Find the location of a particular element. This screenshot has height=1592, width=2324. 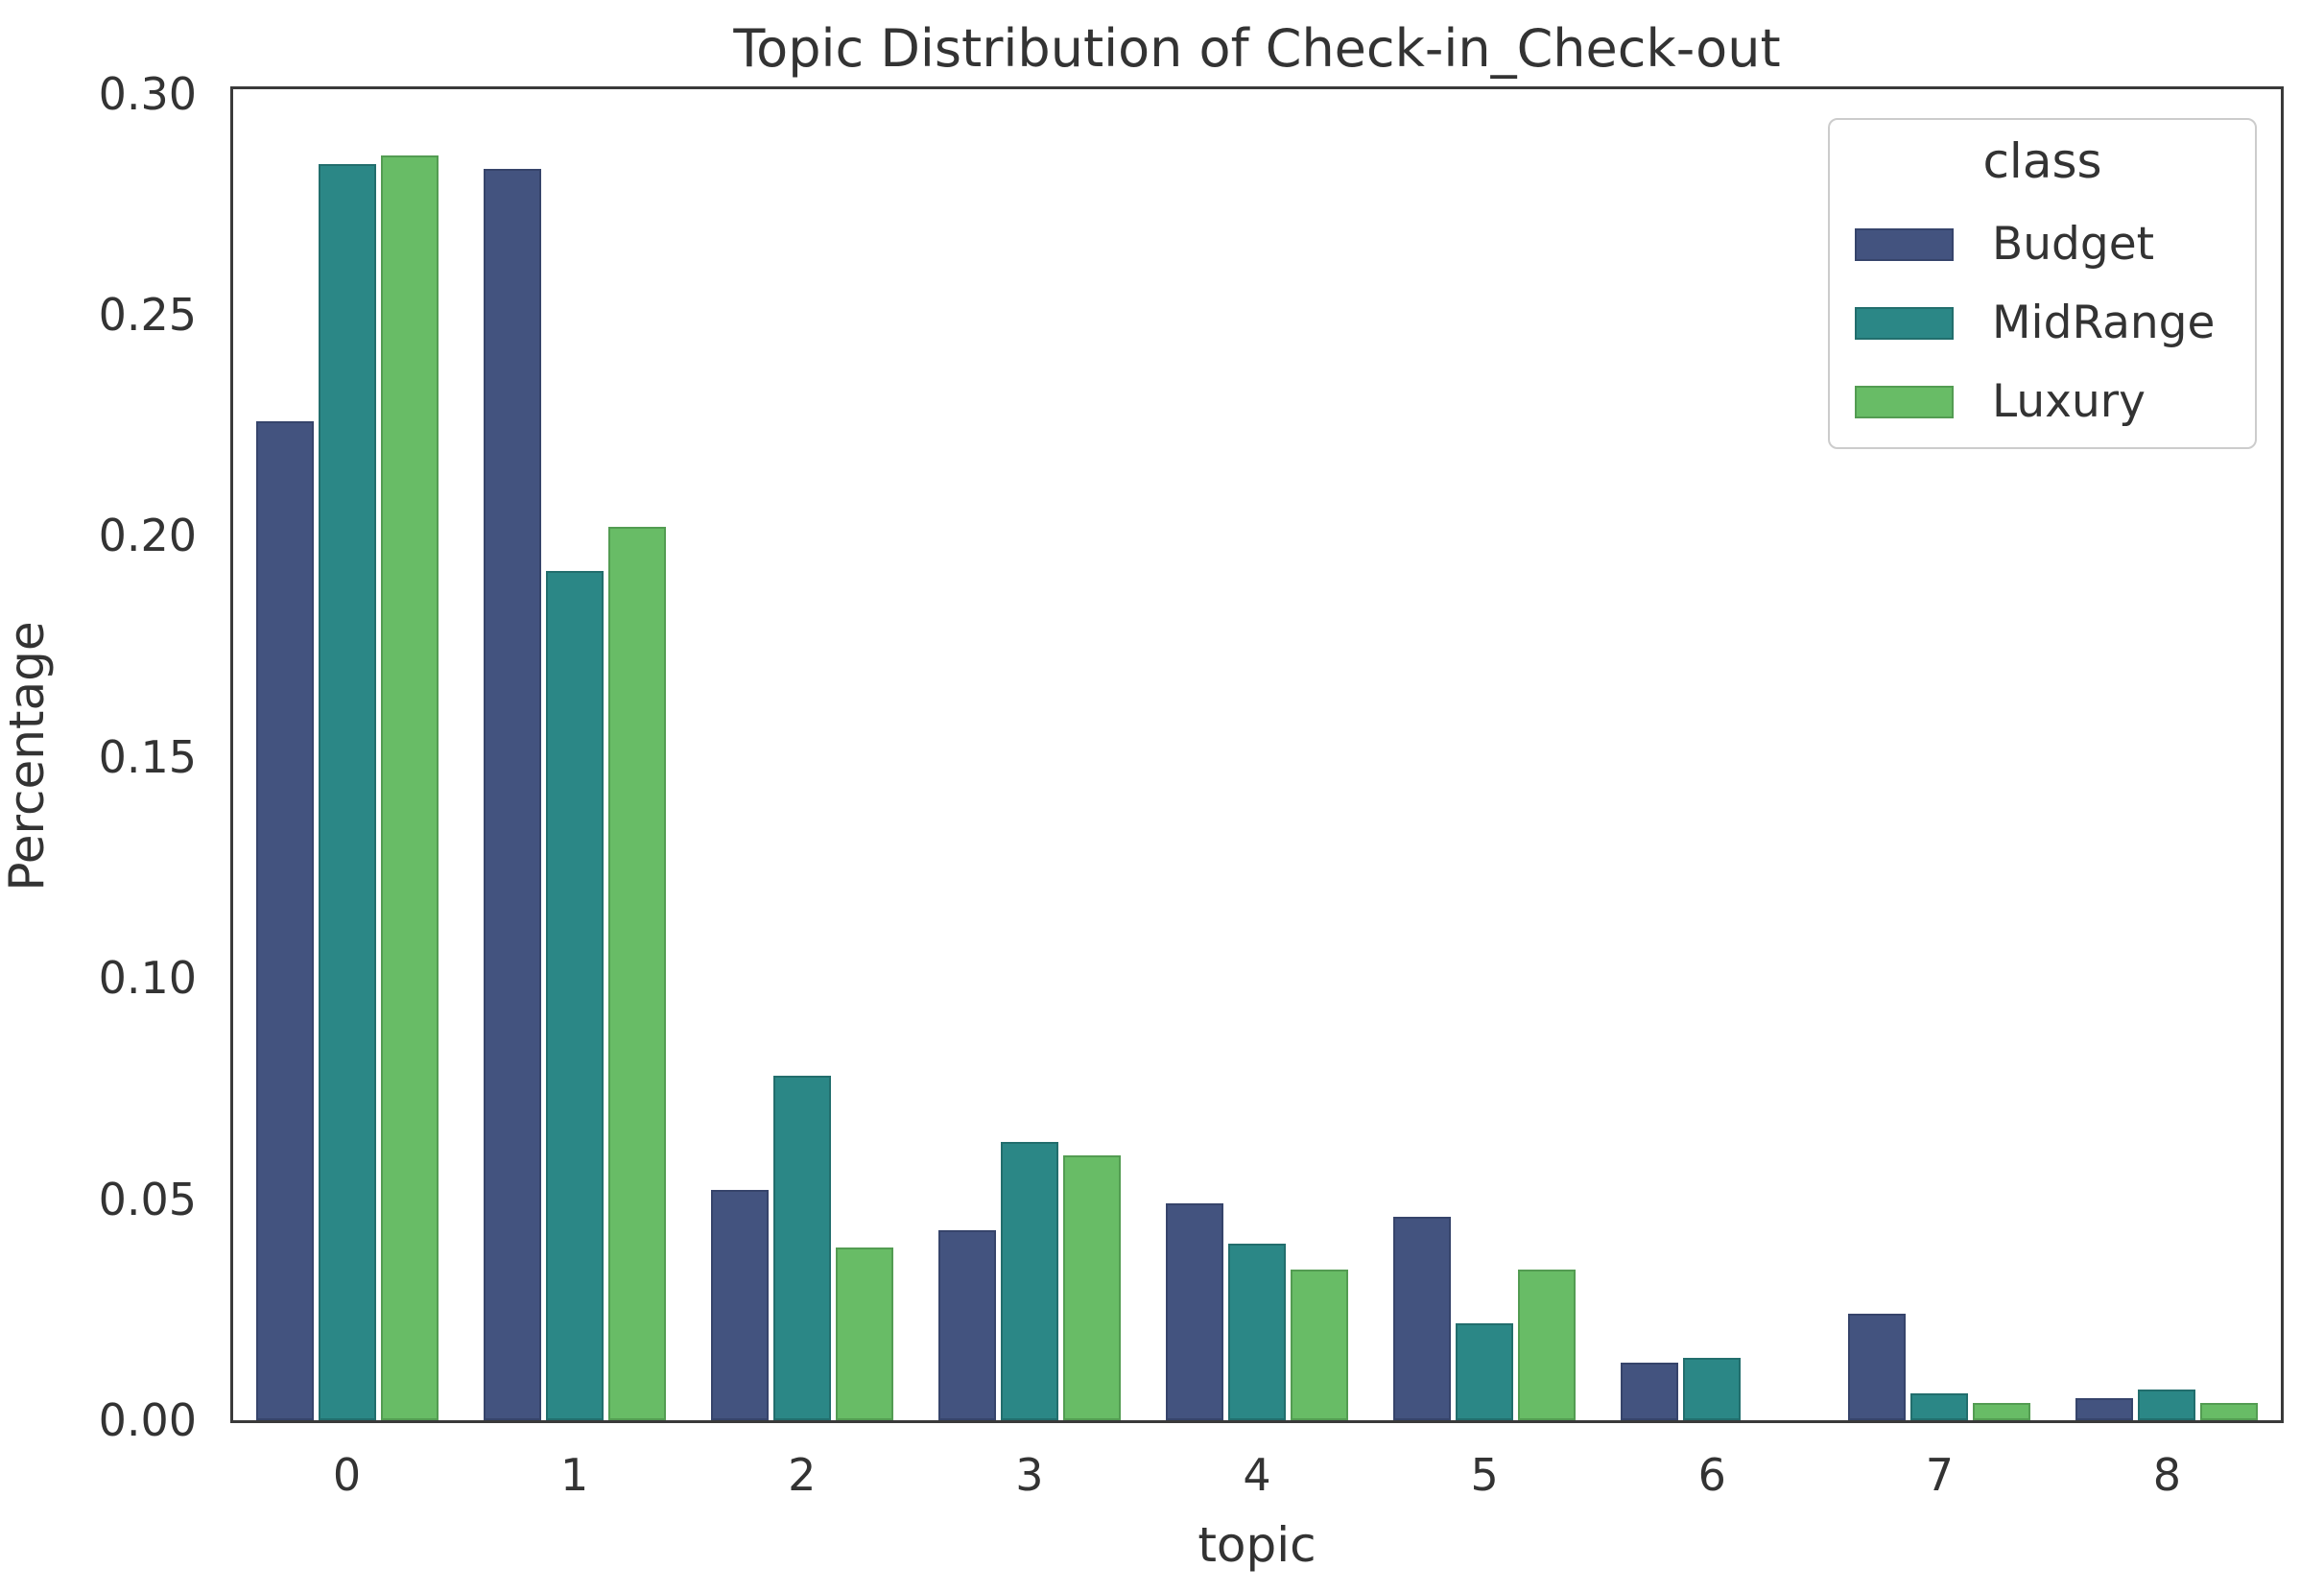

x-tick-label: 5 is located at coordinates (1484, 1475).